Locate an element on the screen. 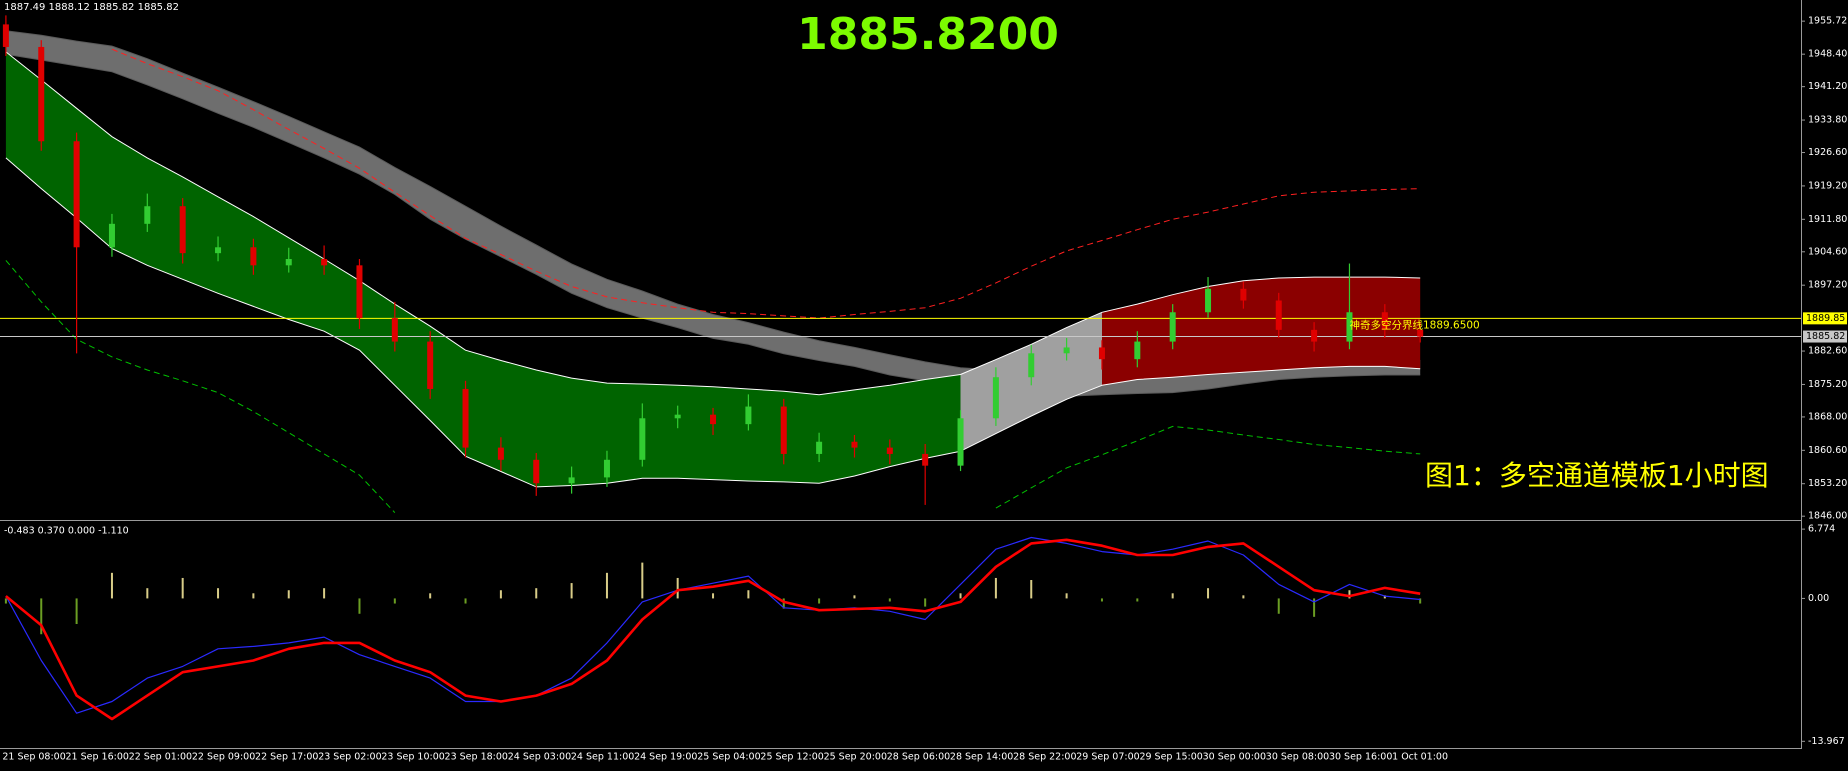  x-tick-label: 25 Sep 20:00 is located at coordinates (855, 757).